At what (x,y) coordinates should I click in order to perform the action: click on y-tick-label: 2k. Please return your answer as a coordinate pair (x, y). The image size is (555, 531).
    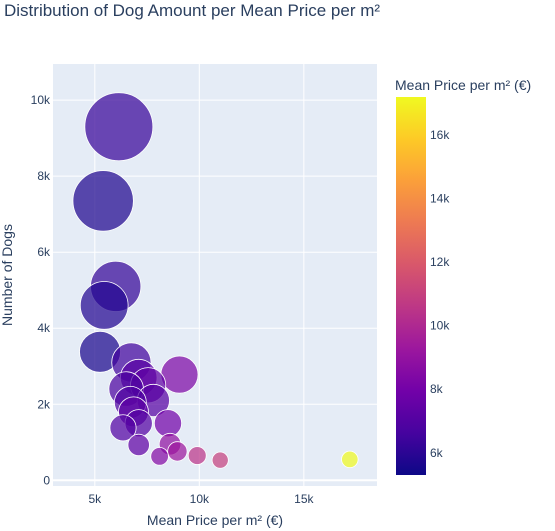
    Looking at the image, I should click on (44, 404).